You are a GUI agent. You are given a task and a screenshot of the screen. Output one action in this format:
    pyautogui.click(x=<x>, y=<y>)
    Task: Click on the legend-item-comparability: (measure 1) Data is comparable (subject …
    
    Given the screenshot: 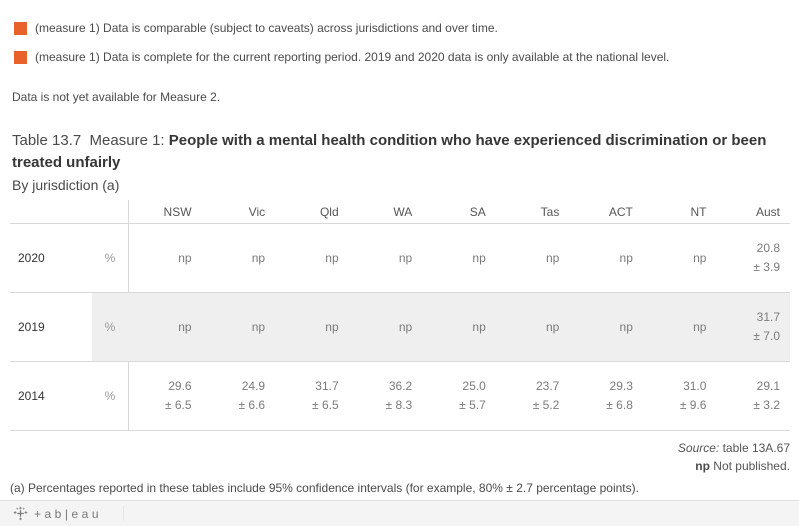 What is the action you would take?
    pyautogui.click(x=399, y=28)
    